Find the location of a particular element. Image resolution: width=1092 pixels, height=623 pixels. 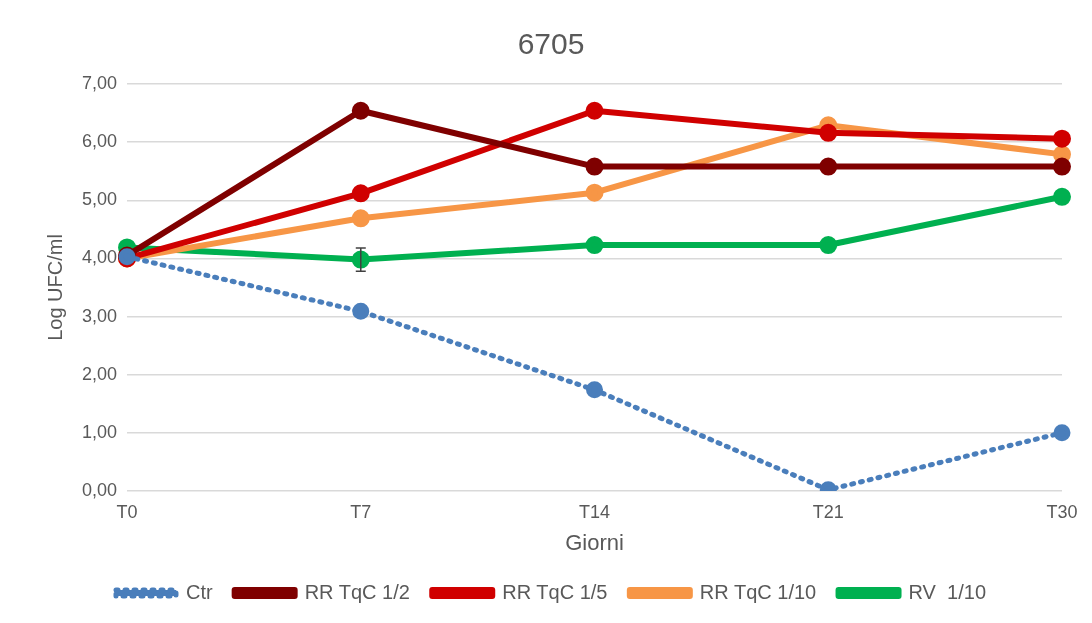

chart-title: 6705 is located at coordinates (551, 44).